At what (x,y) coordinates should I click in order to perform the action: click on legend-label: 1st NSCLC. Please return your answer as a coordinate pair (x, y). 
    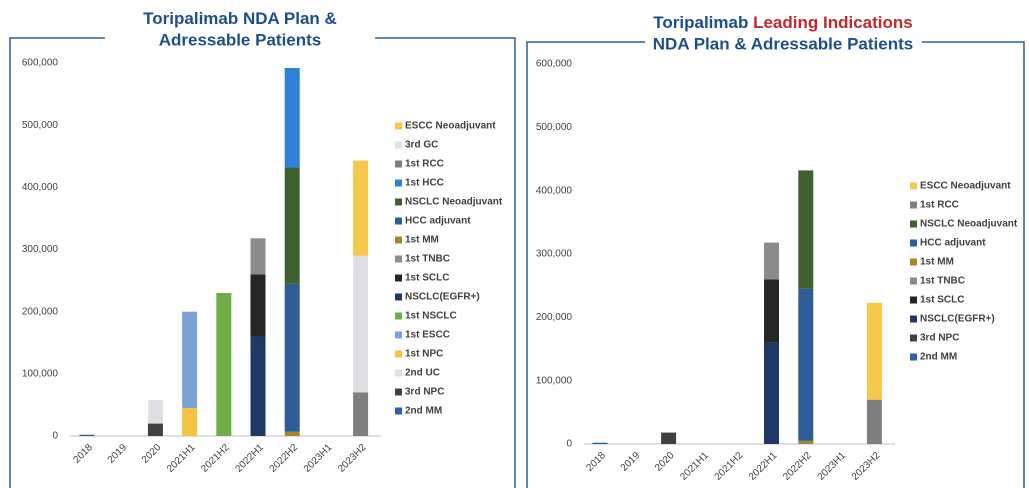
    Looking at the image, I should click on (431, 316).